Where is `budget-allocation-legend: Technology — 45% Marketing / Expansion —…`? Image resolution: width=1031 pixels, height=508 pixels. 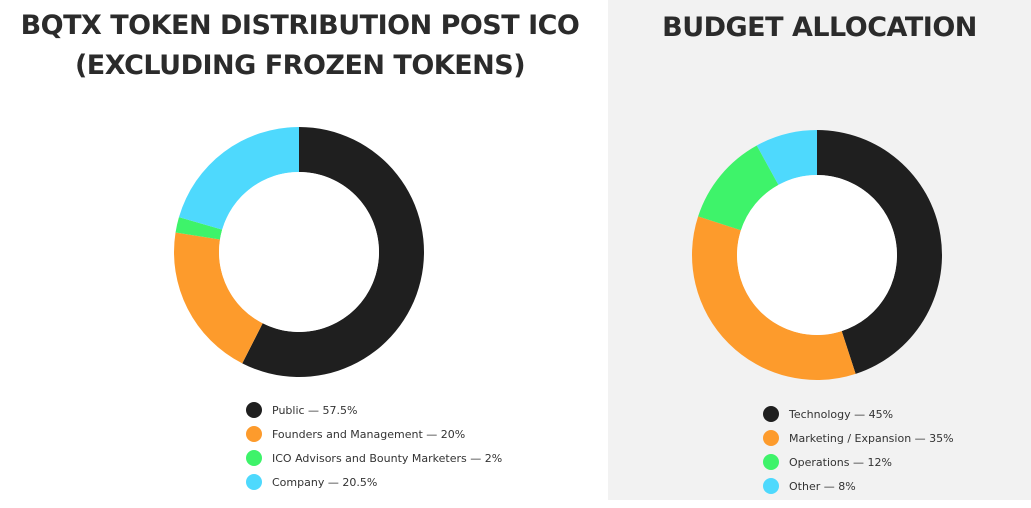
budget-allocation-legend: Technology — 45% Marketing / Expansion —… is located at coordinates (858, 450).